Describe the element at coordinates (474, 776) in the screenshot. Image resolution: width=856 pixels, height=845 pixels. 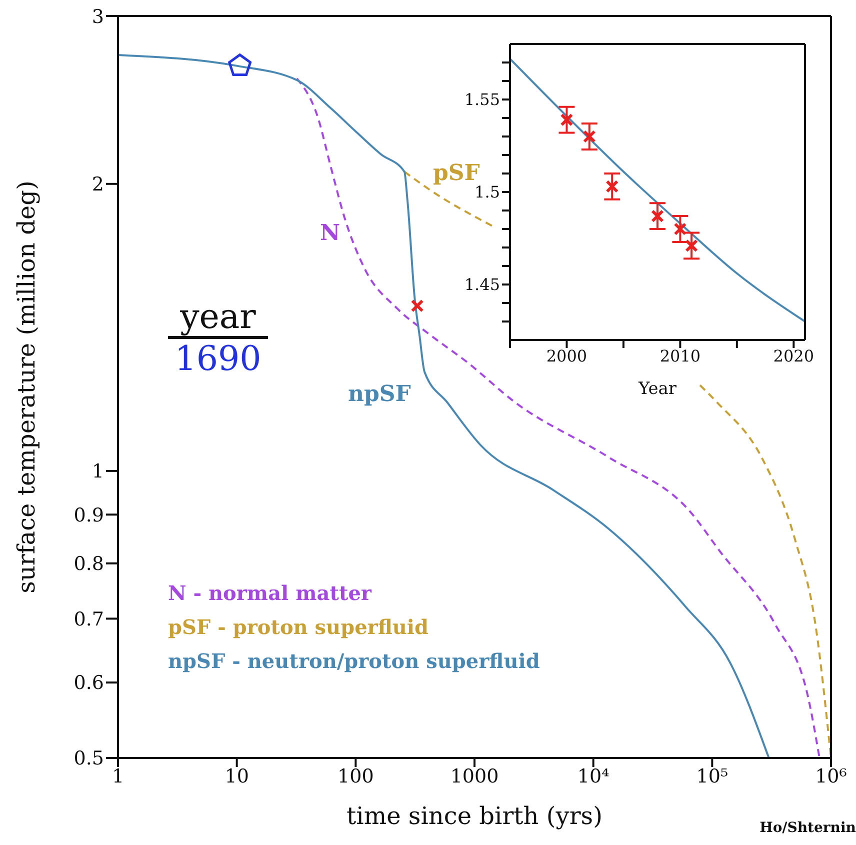
I see `x-tick-label: 1000` at that location.